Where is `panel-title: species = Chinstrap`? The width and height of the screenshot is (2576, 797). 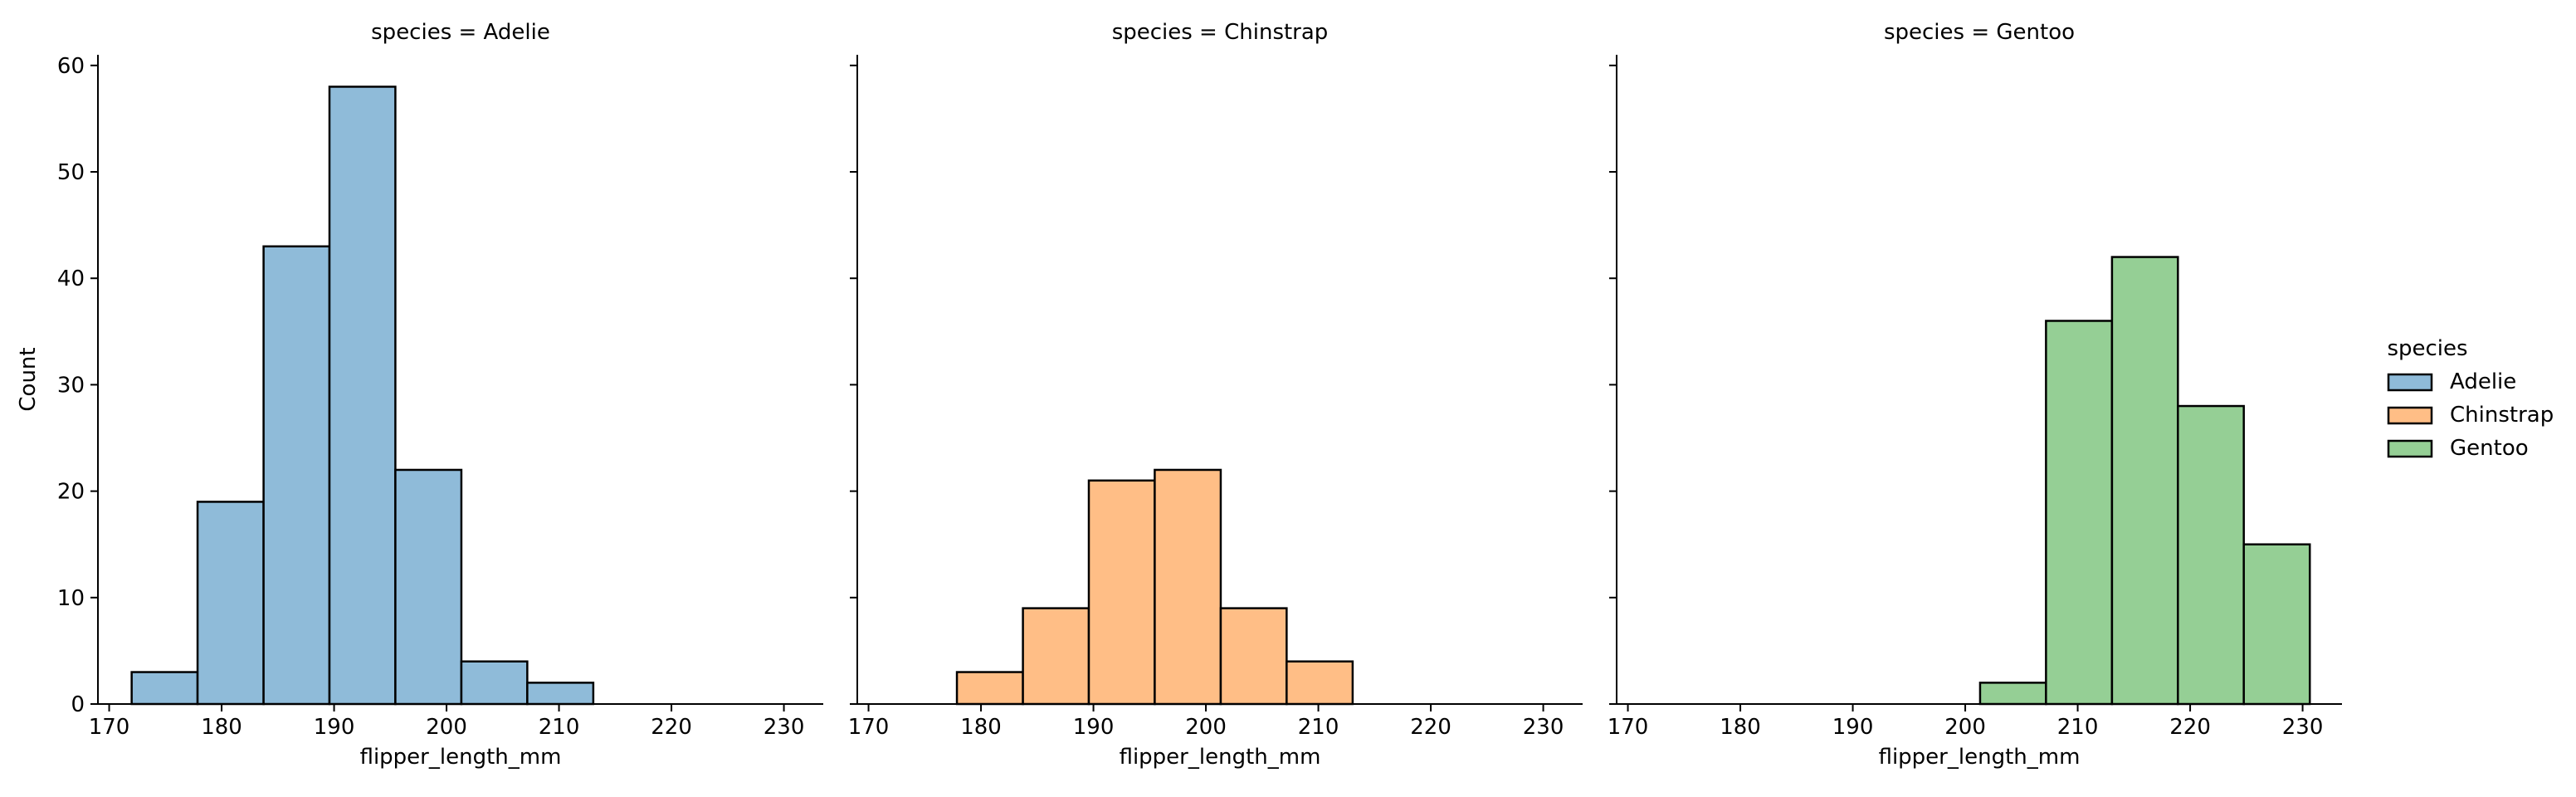
panel-title: species = Chinstrap is located at coordinates (1221, 32).